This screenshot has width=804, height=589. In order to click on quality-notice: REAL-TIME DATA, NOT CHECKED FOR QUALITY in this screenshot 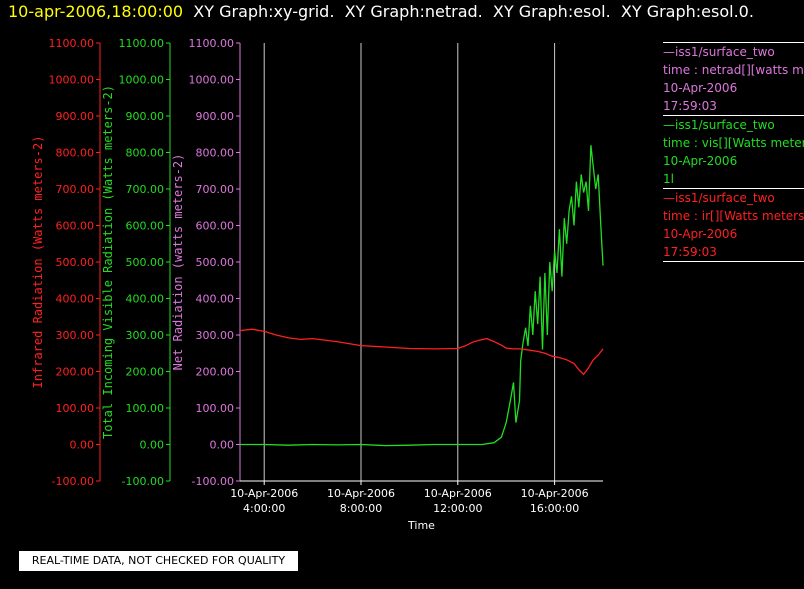, I will do `click(158, 561)`.